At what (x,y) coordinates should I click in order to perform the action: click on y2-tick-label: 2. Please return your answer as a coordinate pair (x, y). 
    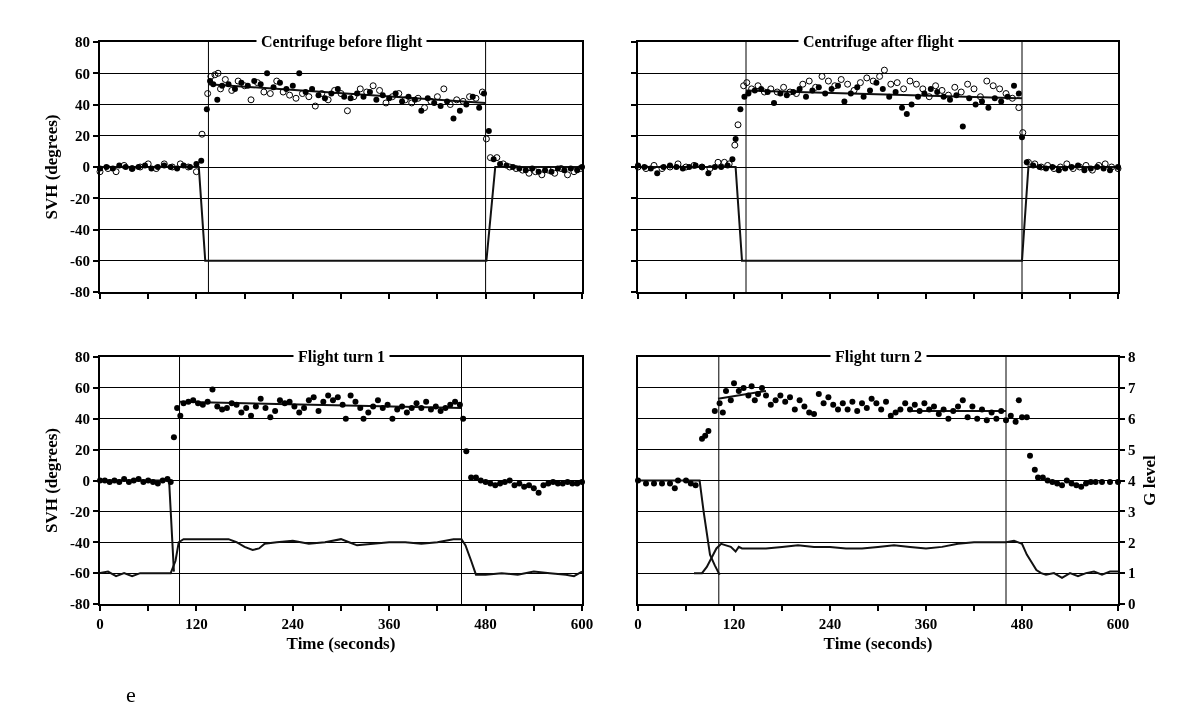
    Looking at the image, I should click on (1132, 542).